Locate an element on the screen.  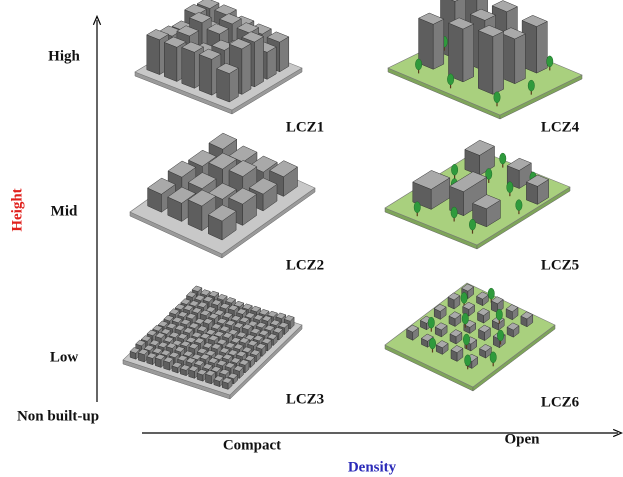
x-level-label: Compact is located at coordinates (252, 445).